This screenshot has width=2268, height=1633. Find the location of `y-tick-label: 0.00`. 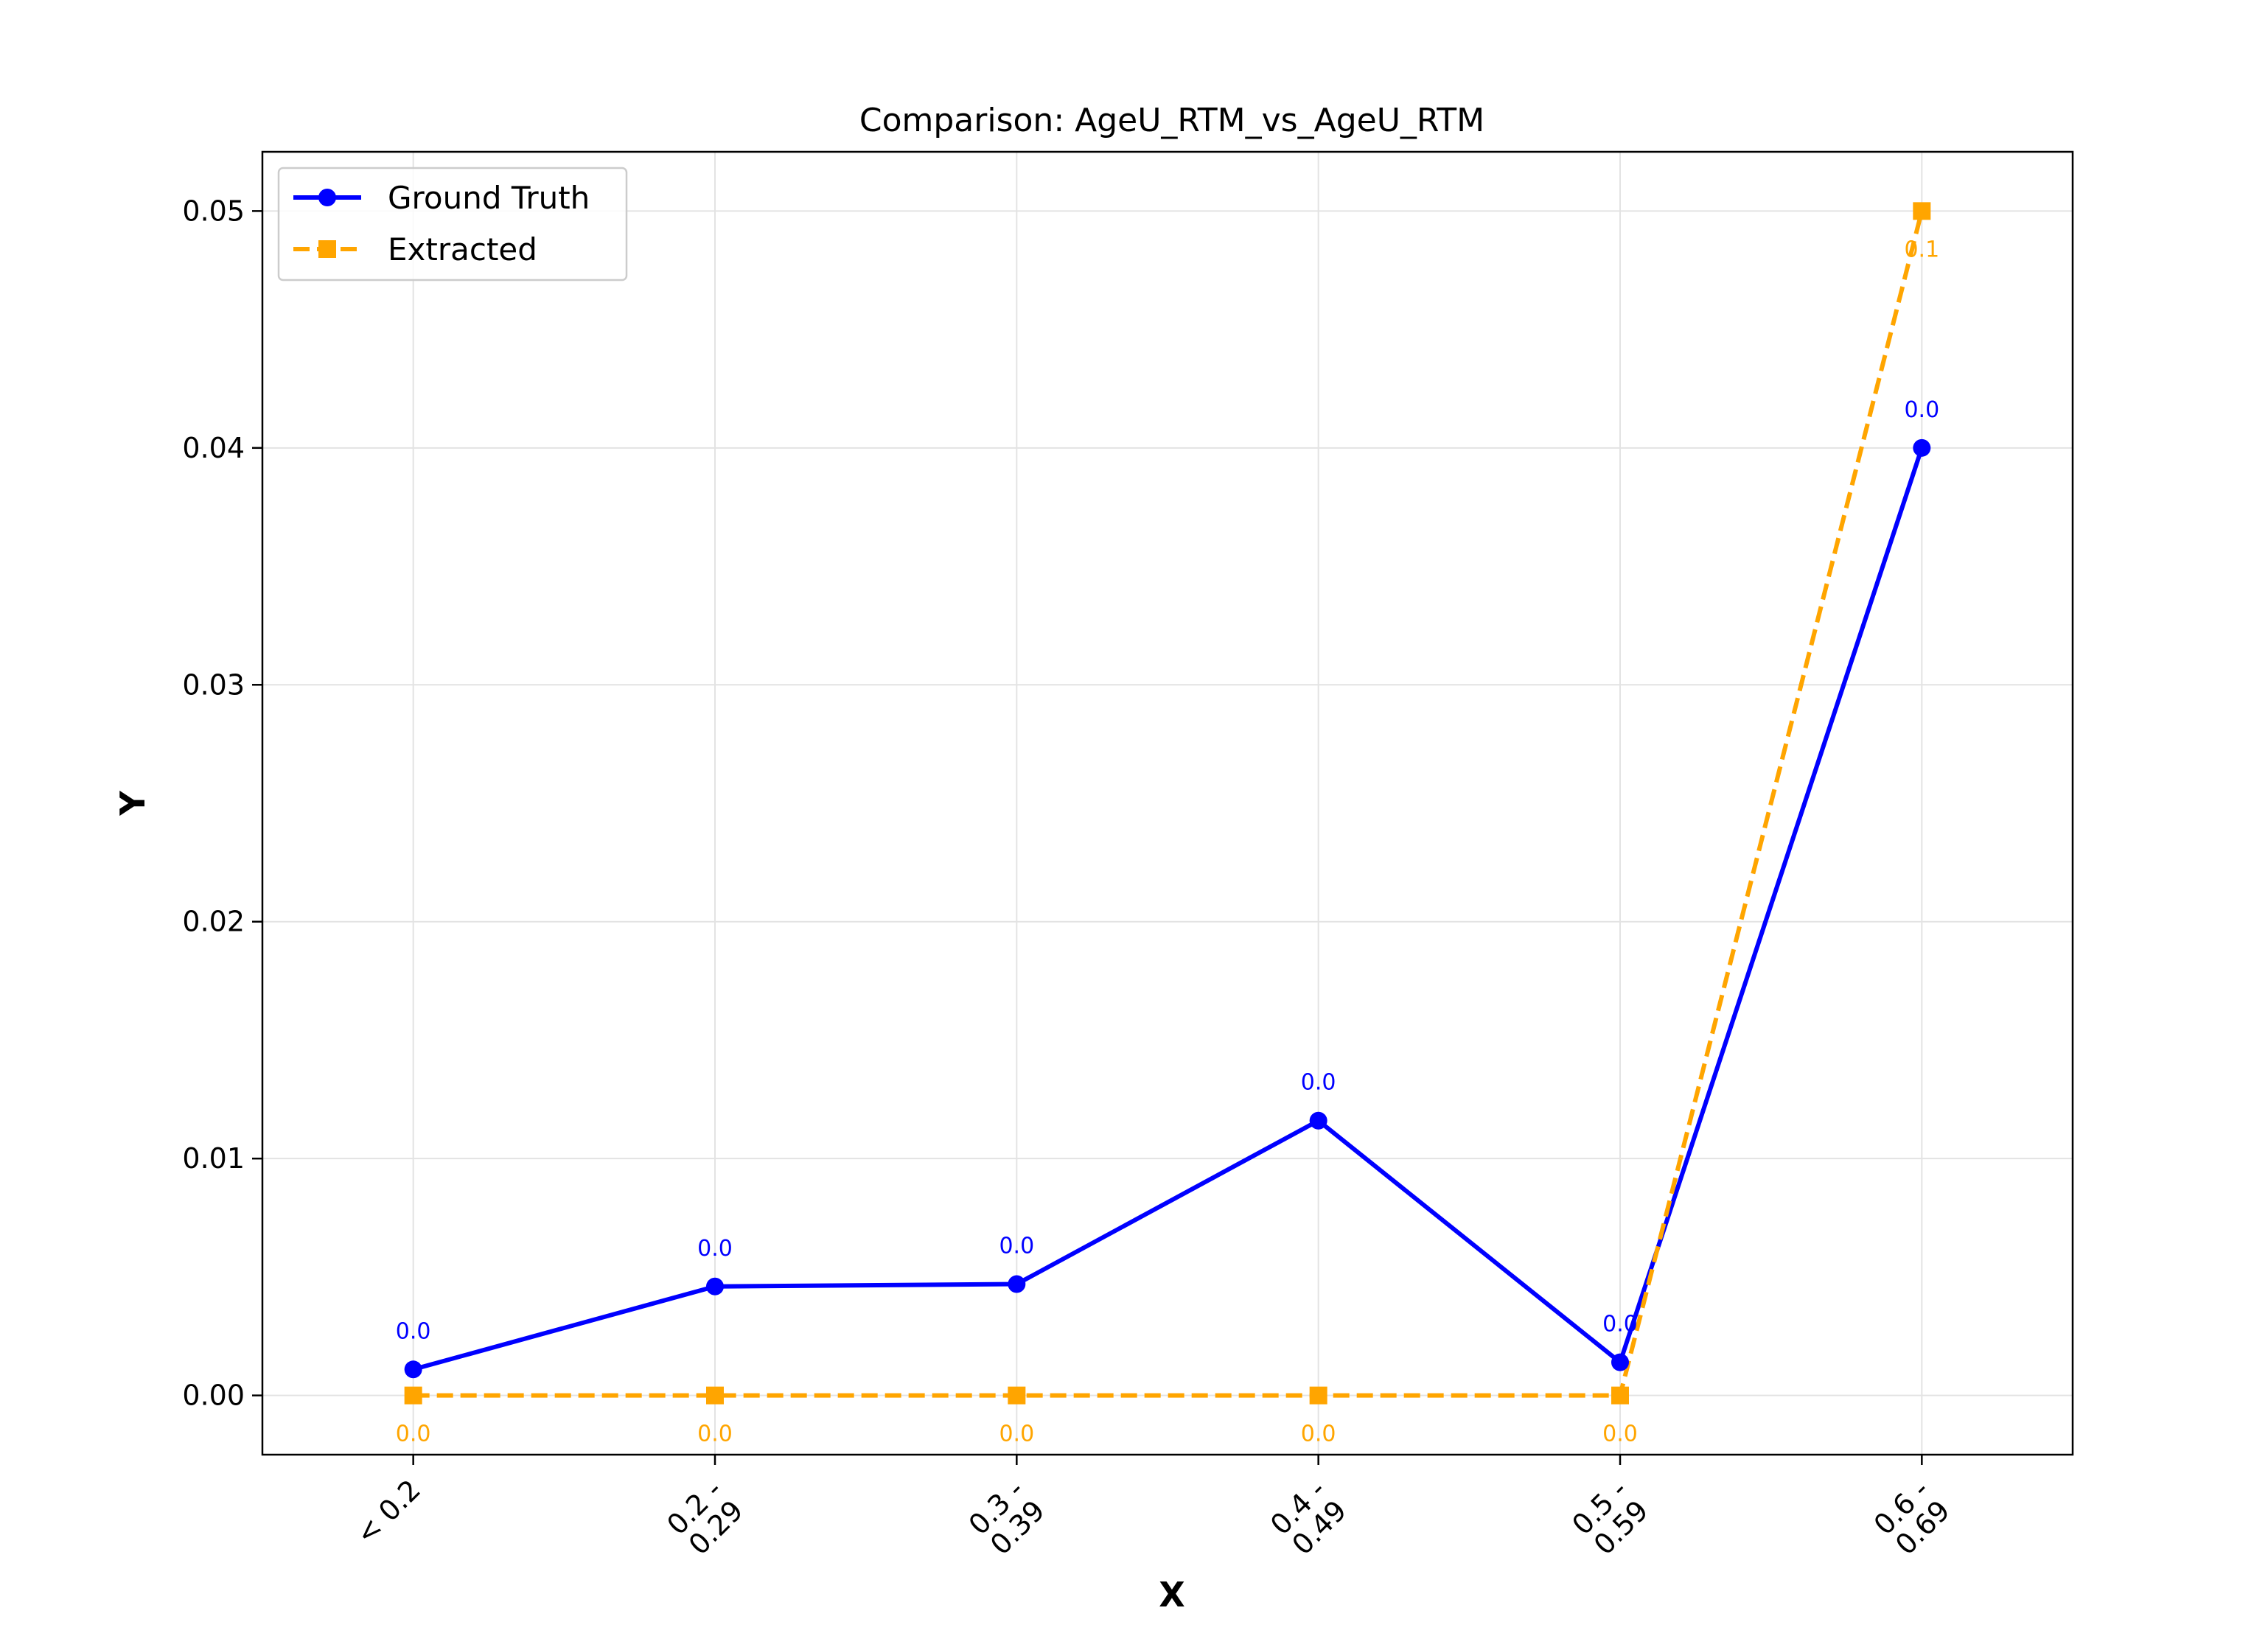

y-tick-label: 0.00 is located at coordinates (213, 1396).